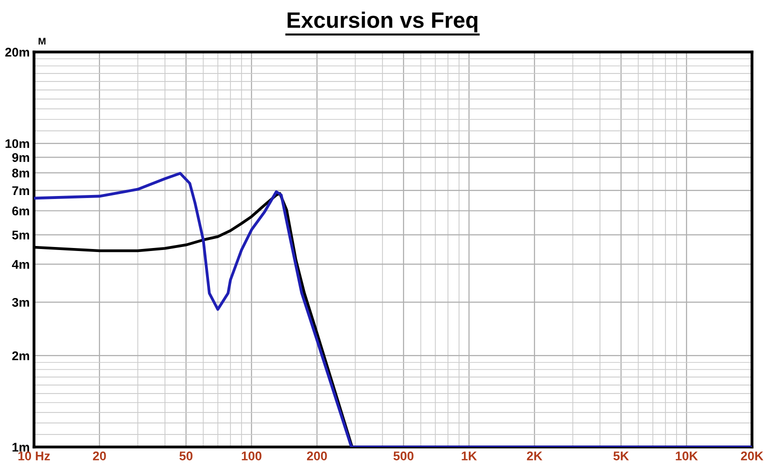 The height and width of the screenshot is (472, 765). What do you see at coordinates (383, 22) in the screenshot?
I see `chart-title: Excursion vs Freq` at bounding box center [383, 22].